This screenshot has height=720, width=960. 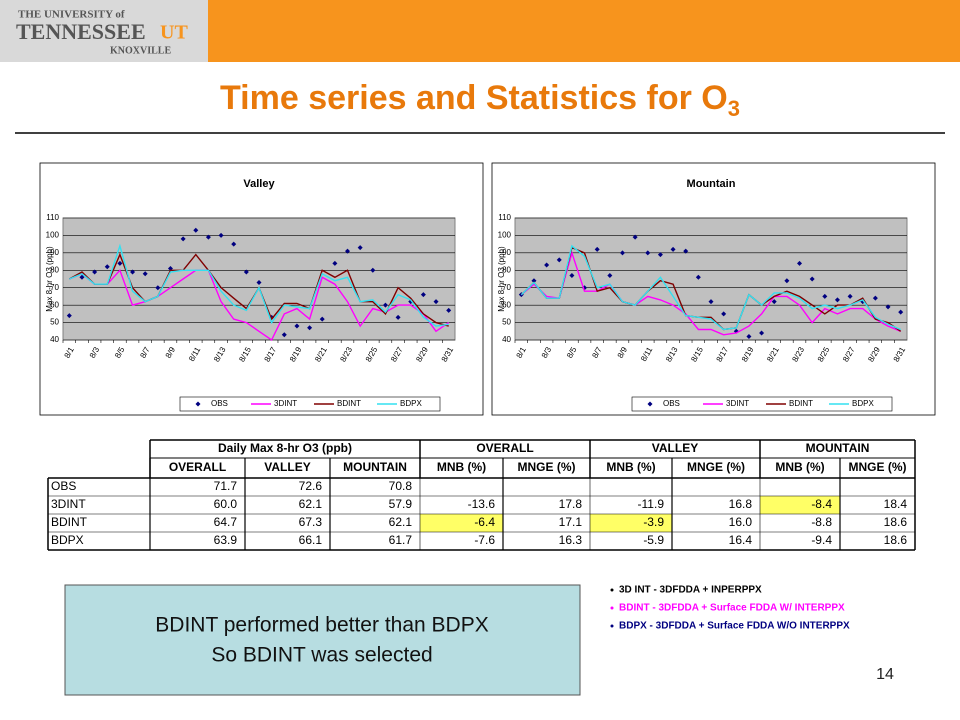 I want to click on y-tick-label: 60, so click(x=506, y=304).